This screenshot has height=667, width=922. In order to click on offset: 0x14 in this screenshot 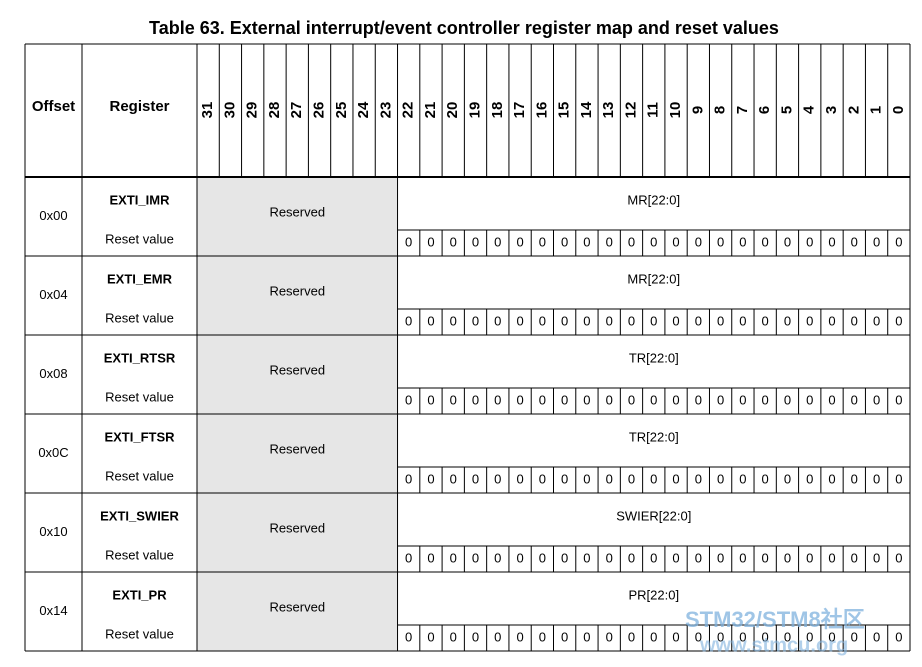, I will do `click(53, 610)`.